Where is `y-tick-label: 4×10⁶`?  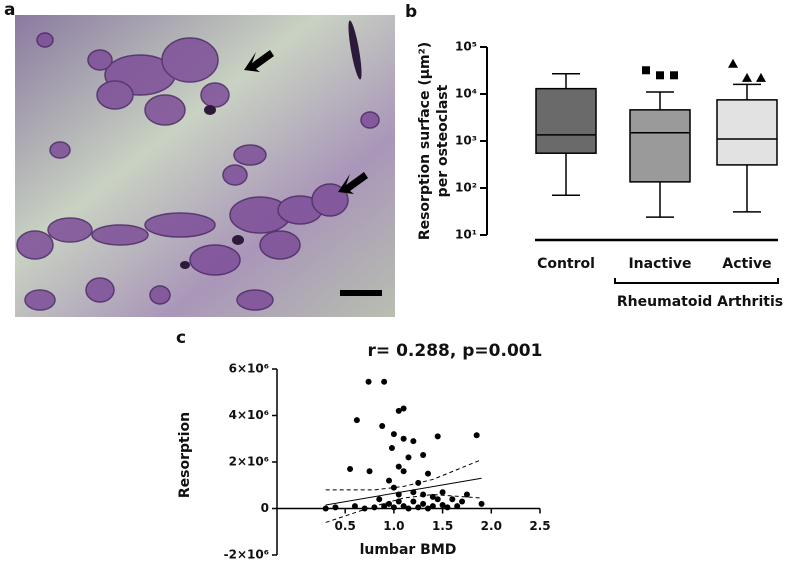
y-tick-label: 4×10⁶ is located at coordinates (249, 415).